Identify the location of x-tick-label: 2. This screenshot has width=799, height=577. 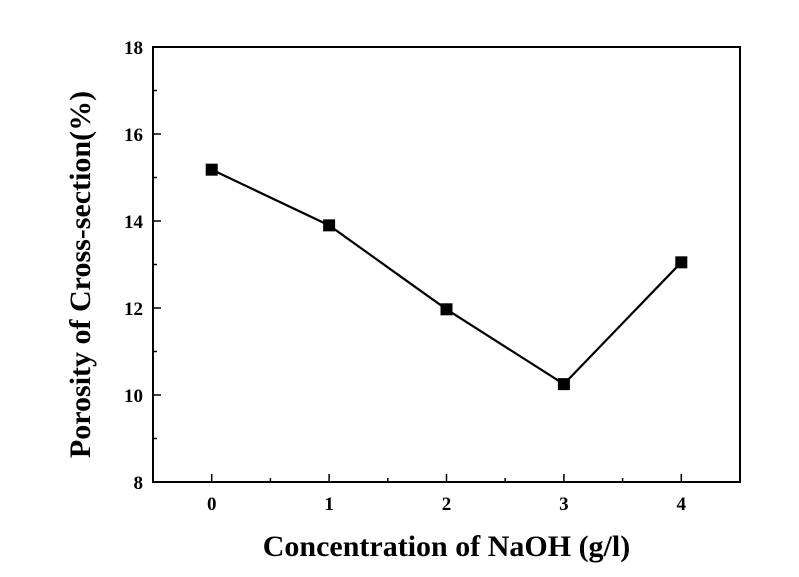
(447, 504).